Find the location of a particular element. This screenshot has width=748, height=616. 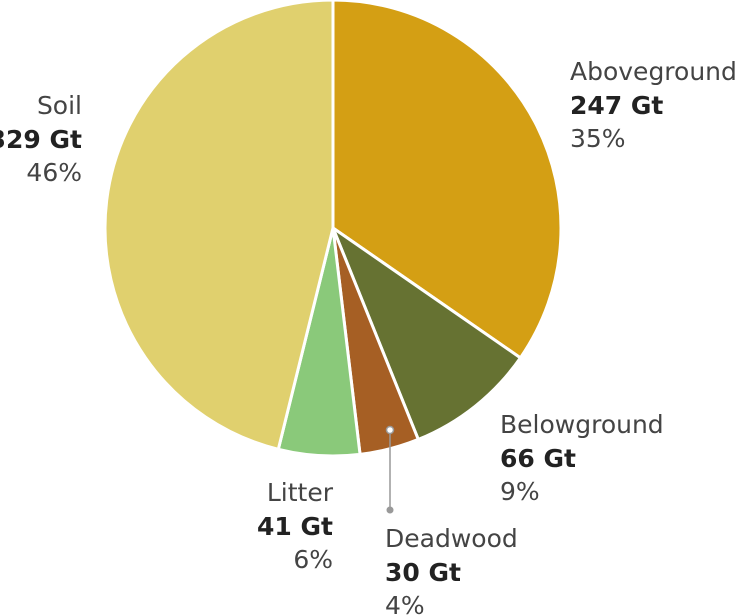

slice-label: Soil is located at coordinates (59, 105).